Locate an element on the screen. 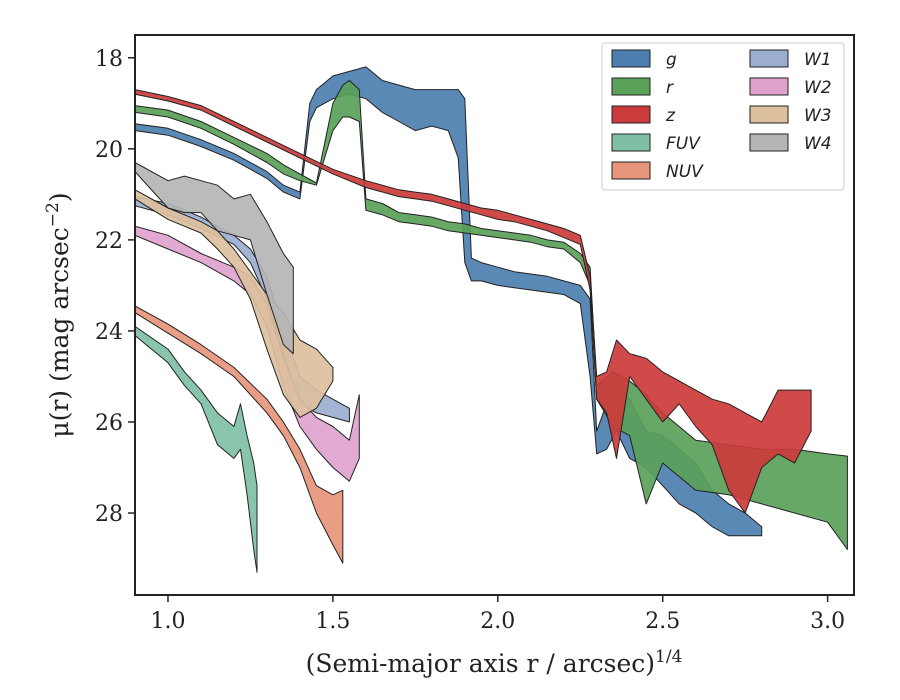 The width and height of the screenshot is (900, 700). legend-swatch-w1 is located at coordinates (769, 58).